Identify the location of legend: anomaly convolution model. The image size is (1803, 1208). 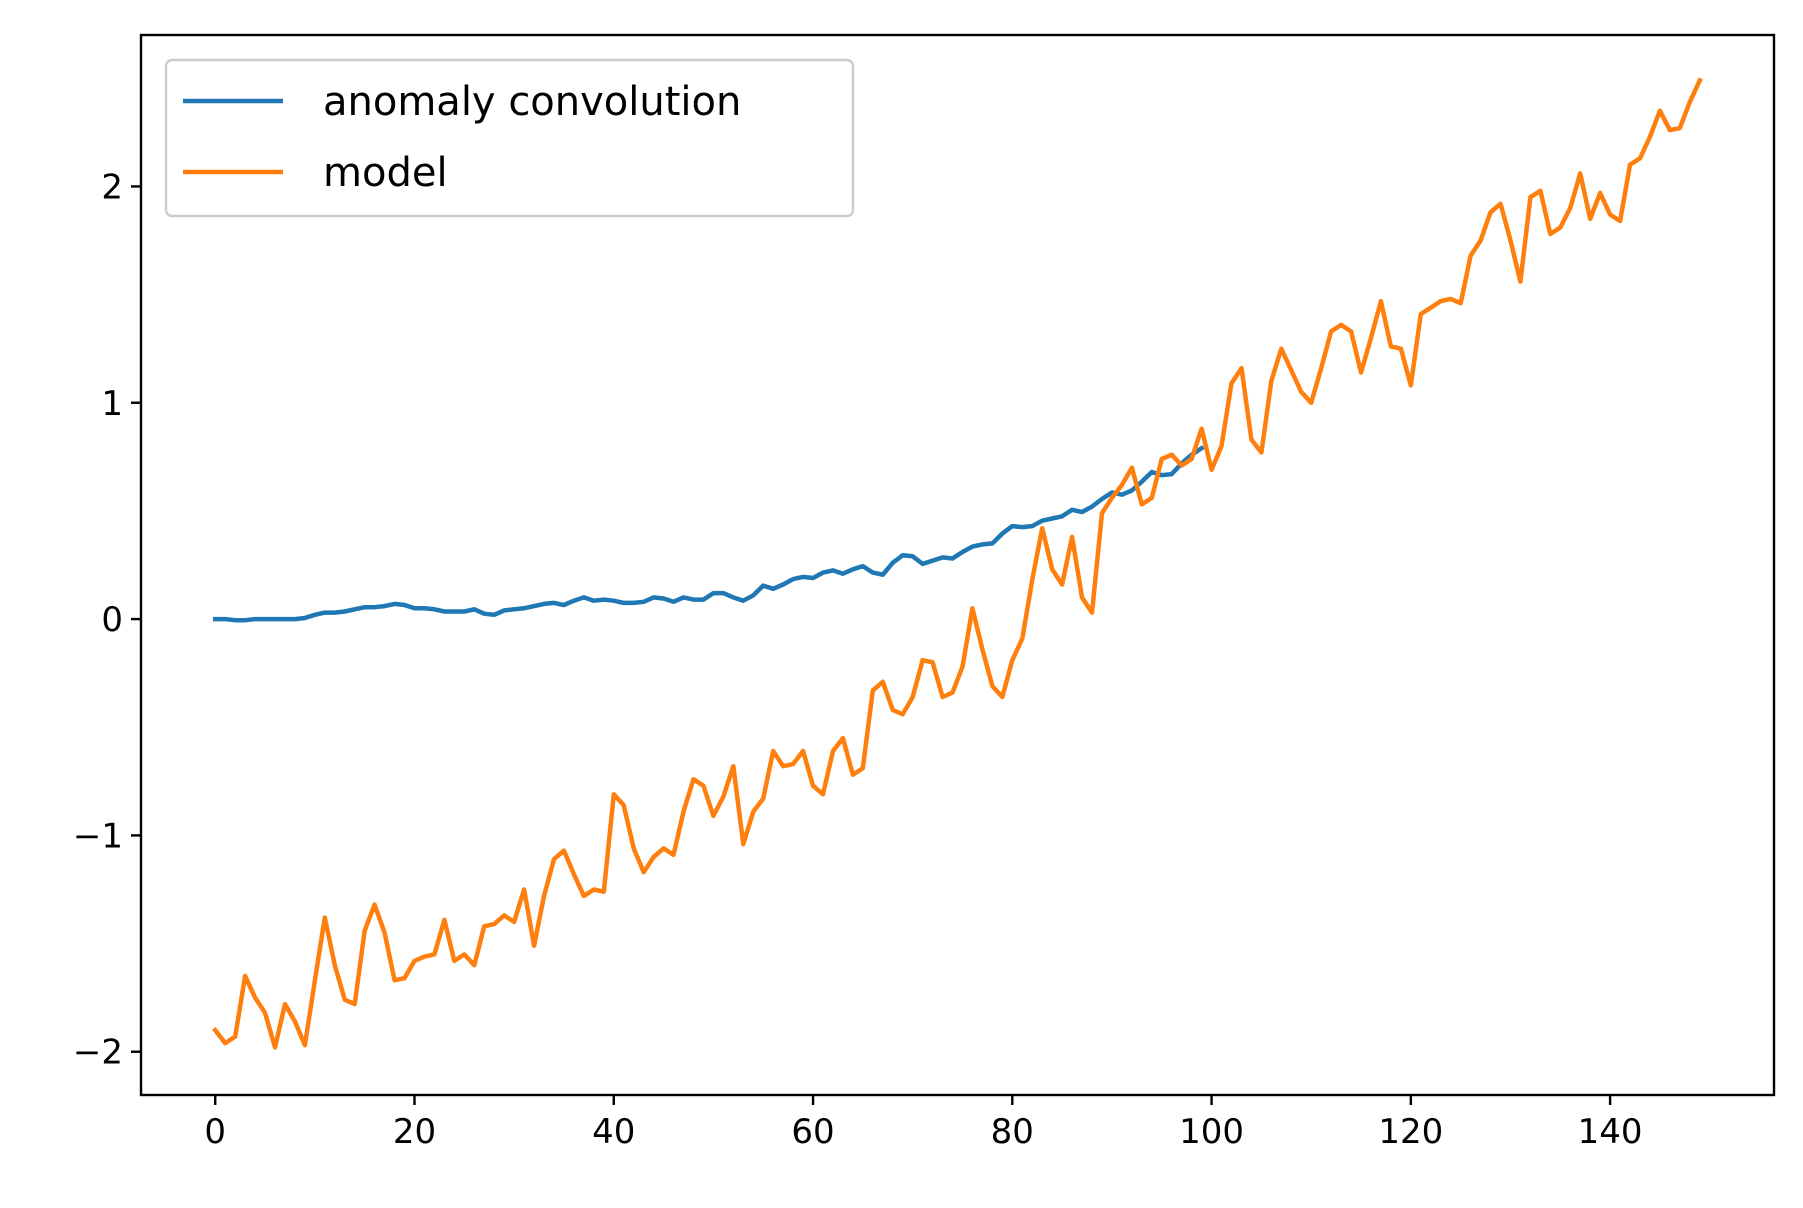
(509, 138).